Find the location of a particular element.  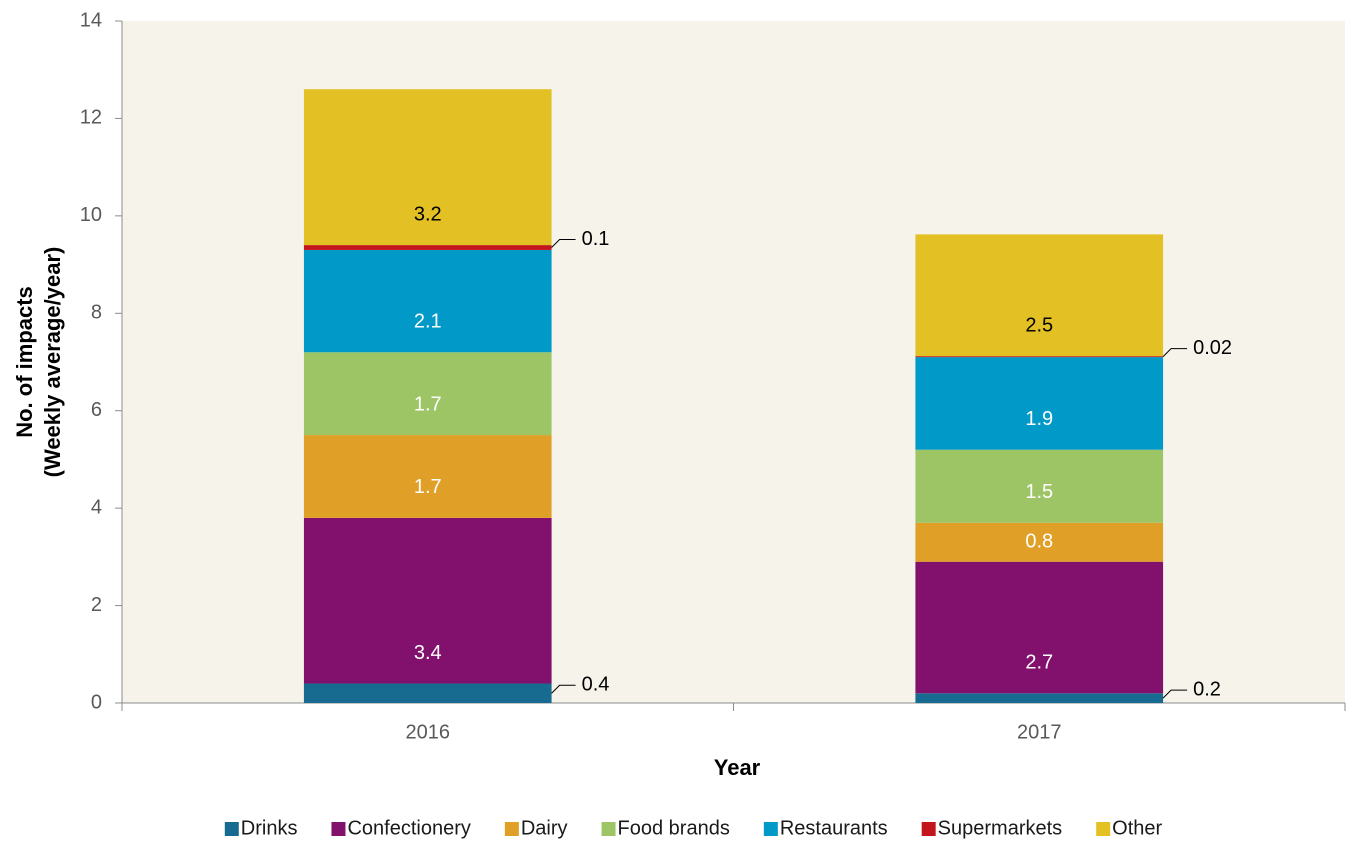

y-tick-label: 0 is located at coordinates (96, 702).